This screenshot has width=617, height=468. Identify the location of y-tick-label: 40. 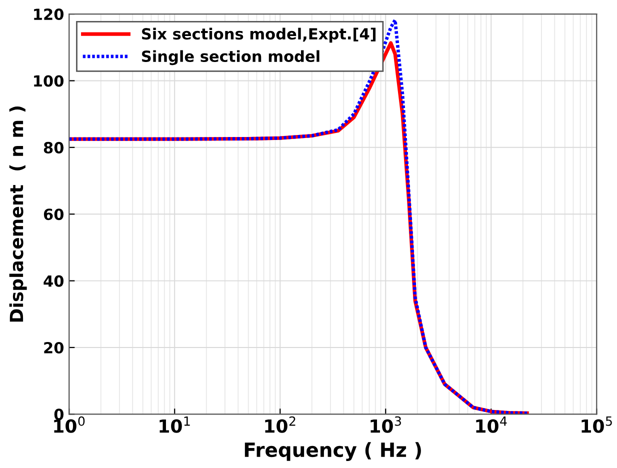
(54, 281).